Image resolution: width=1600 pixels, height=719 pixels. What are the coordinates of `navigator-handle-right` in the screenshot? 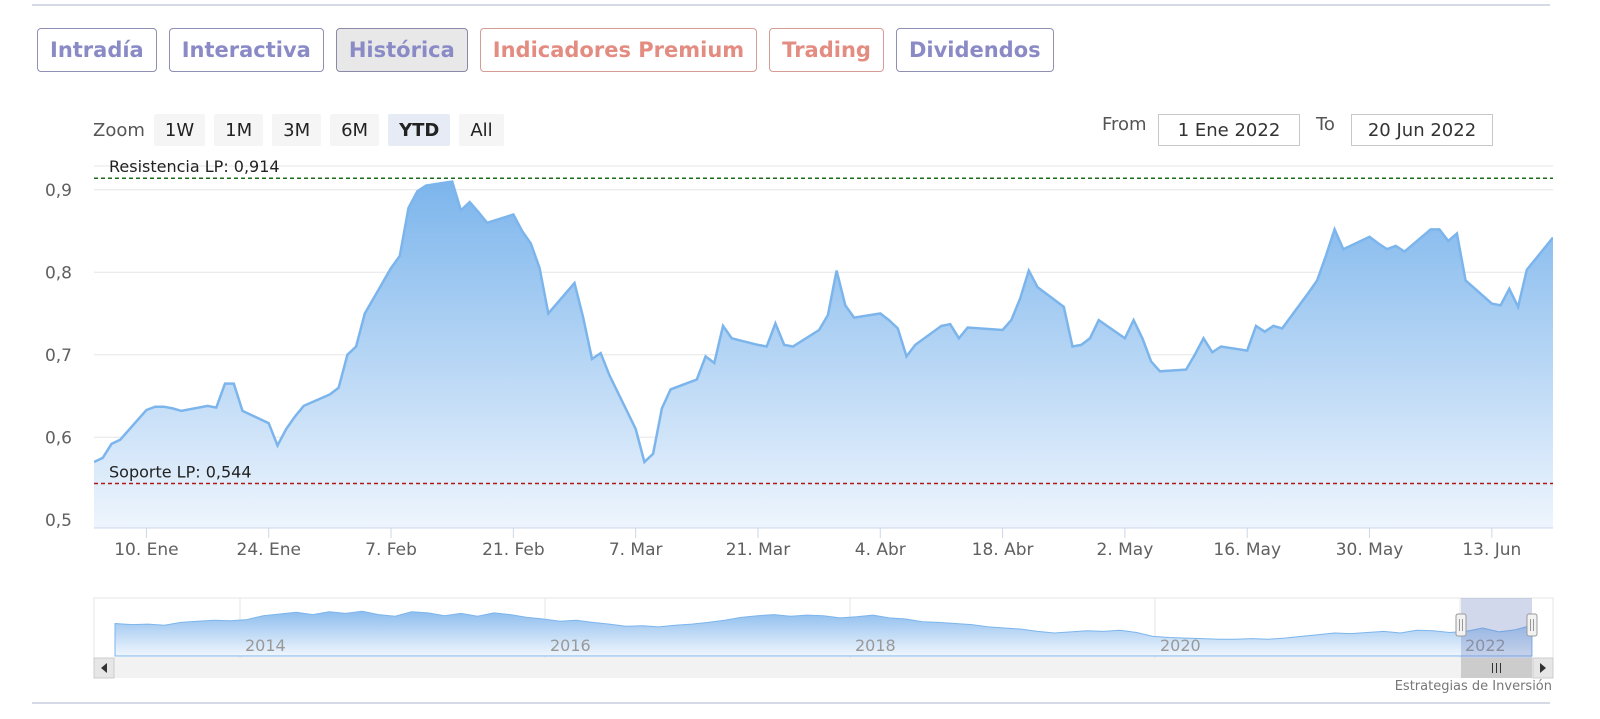 It's located at (1532, 625).